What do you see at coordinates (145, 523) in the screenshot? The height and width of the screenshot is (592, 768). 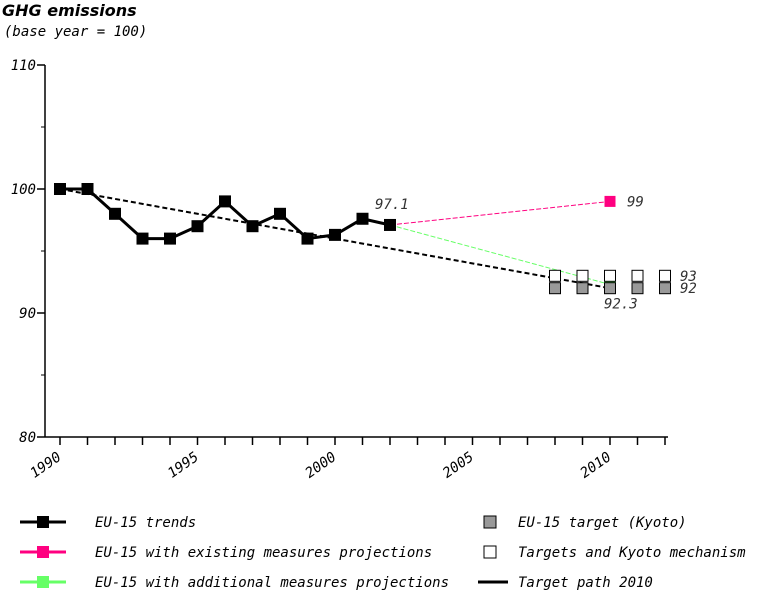 I see `legend-label: EU-15 trends` at bounding box center [145, 523].